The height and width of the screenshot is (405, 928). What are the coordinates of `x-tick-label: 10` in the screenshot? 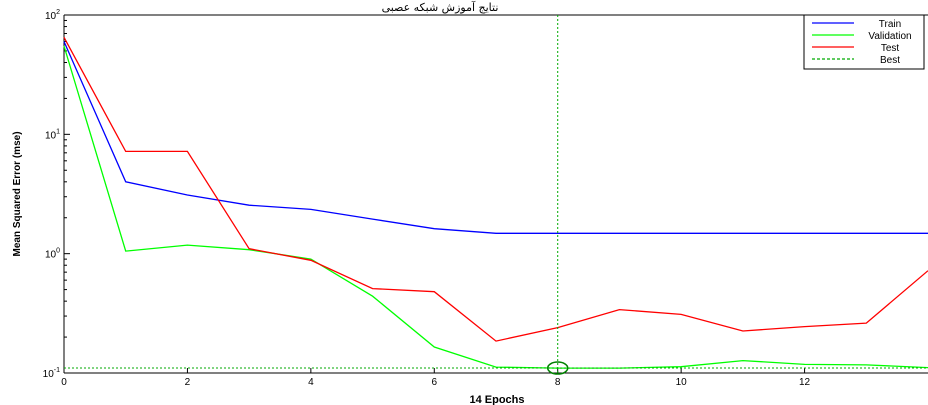 It's located at (682, 382).